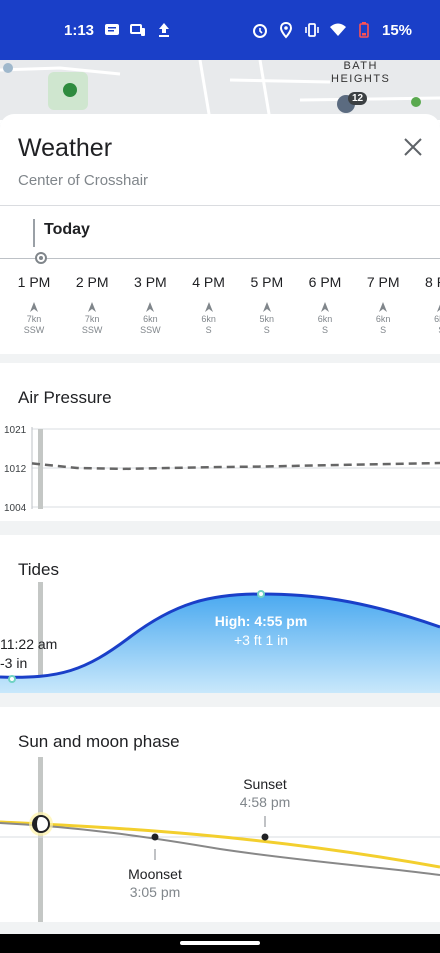 Image resolution: width=440 pixels, height=953 pixels. I want to click on hour-column: 6 PM 6kn S, so click(325, 305).